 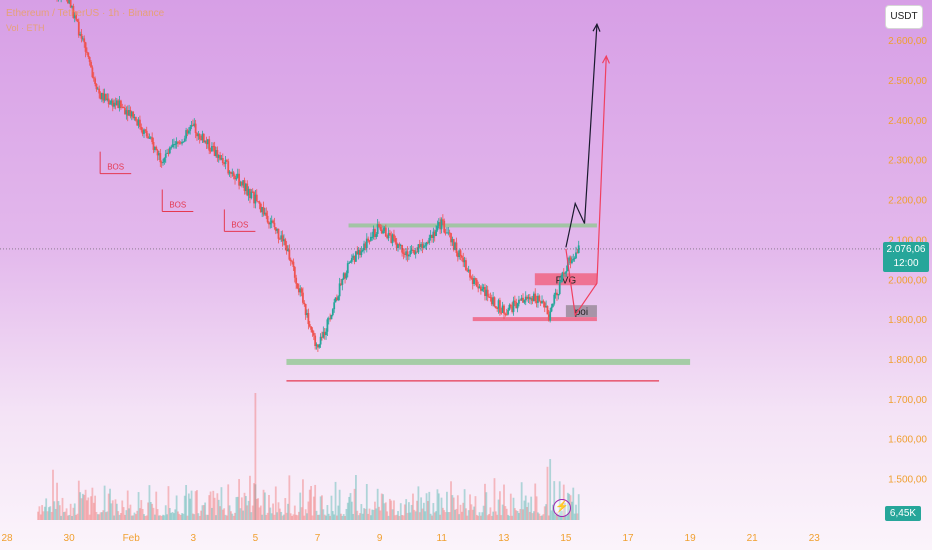 I want to click on x-tick-label: 7, so click(x=318, y=538).